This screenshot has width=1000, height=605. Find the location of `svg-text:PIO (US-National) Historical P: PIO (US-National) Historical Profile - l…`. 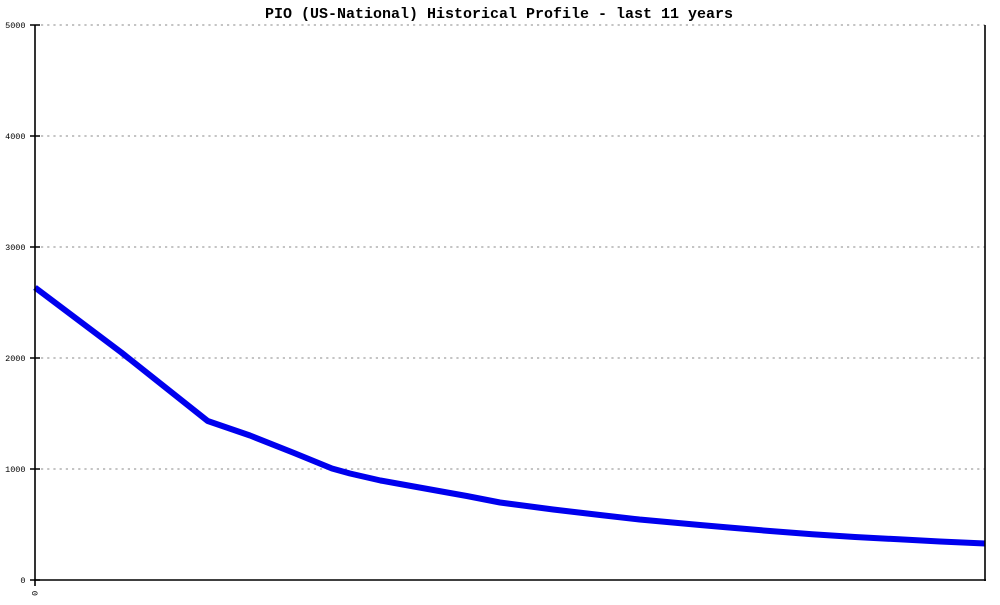

svg-text:PIO (US-National) Historical P: PIO (US-National) Historical Profile - l… is located at coordinates (499, 14).